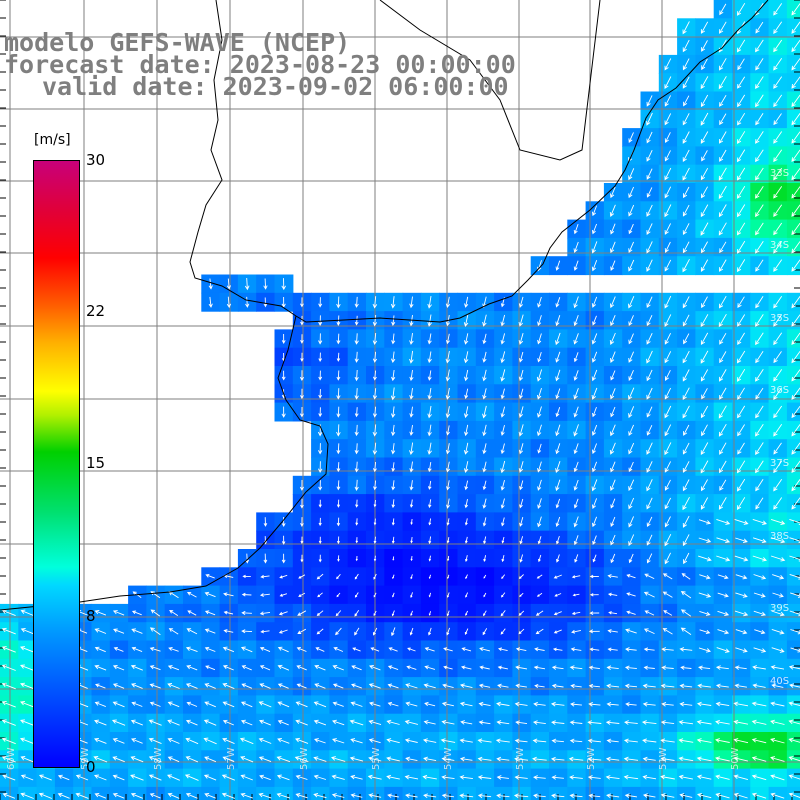 The image size is (800, 800). What do you see at coordinates (52, 140) in the screenshot?
I see `colorbar-unit: [m/s]` at bounding box center [52, 140].